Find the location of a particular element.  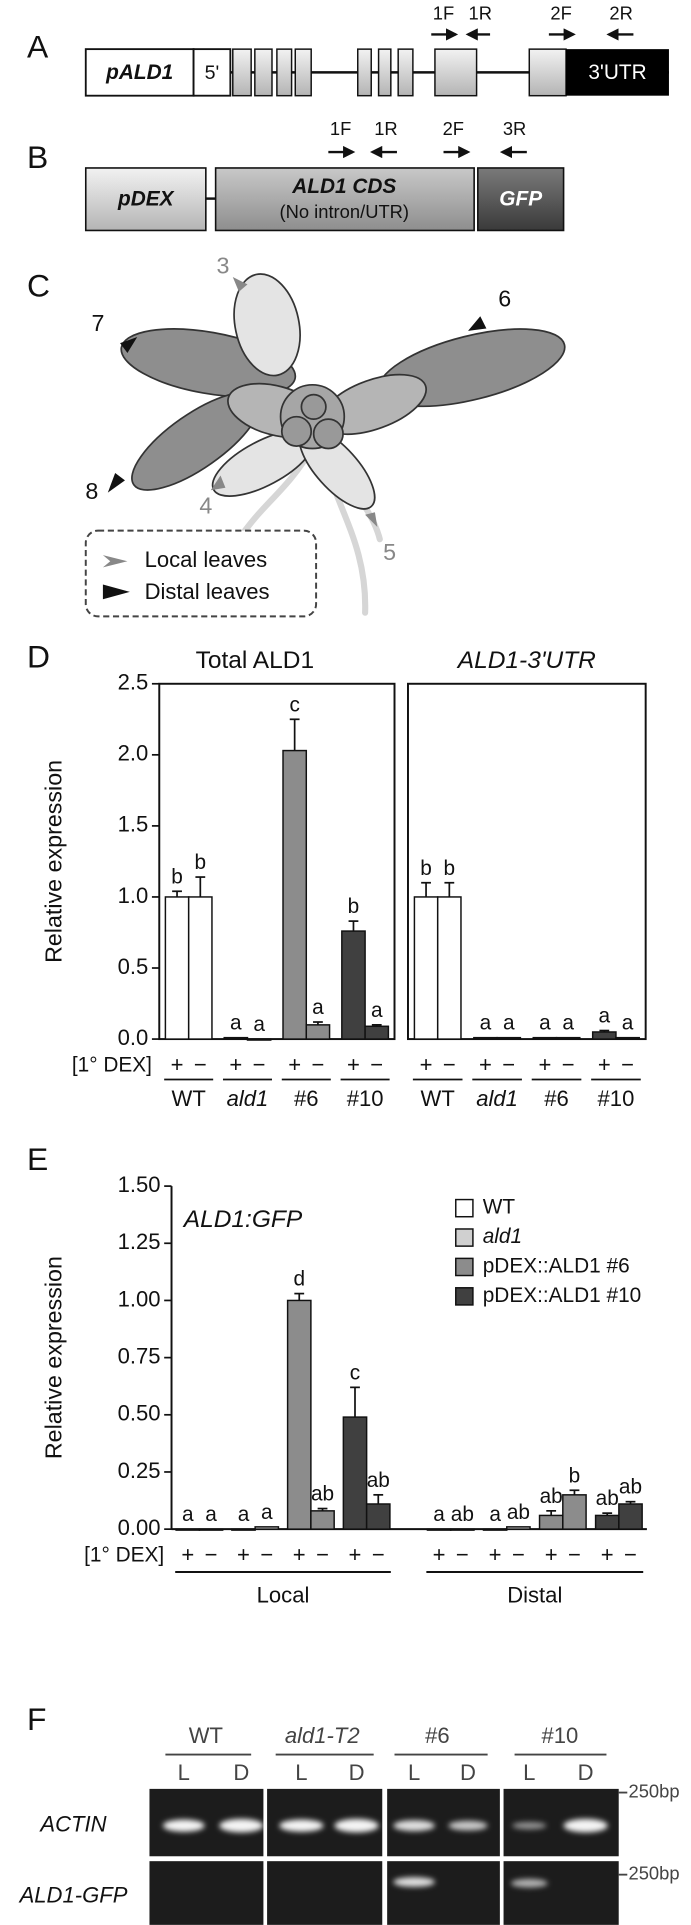

panel-label: D is located at coordinates (38, 657).